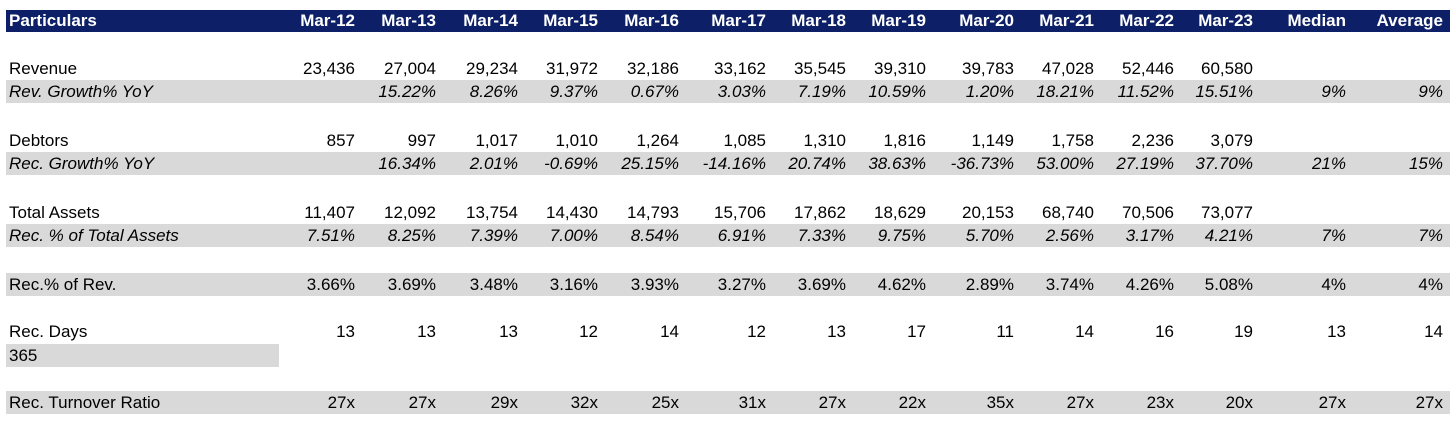  What do you see at coordinates (492, 212) in the screenshot?
I see `cell-col-3: 13,754` at bounding box center [492, 212].